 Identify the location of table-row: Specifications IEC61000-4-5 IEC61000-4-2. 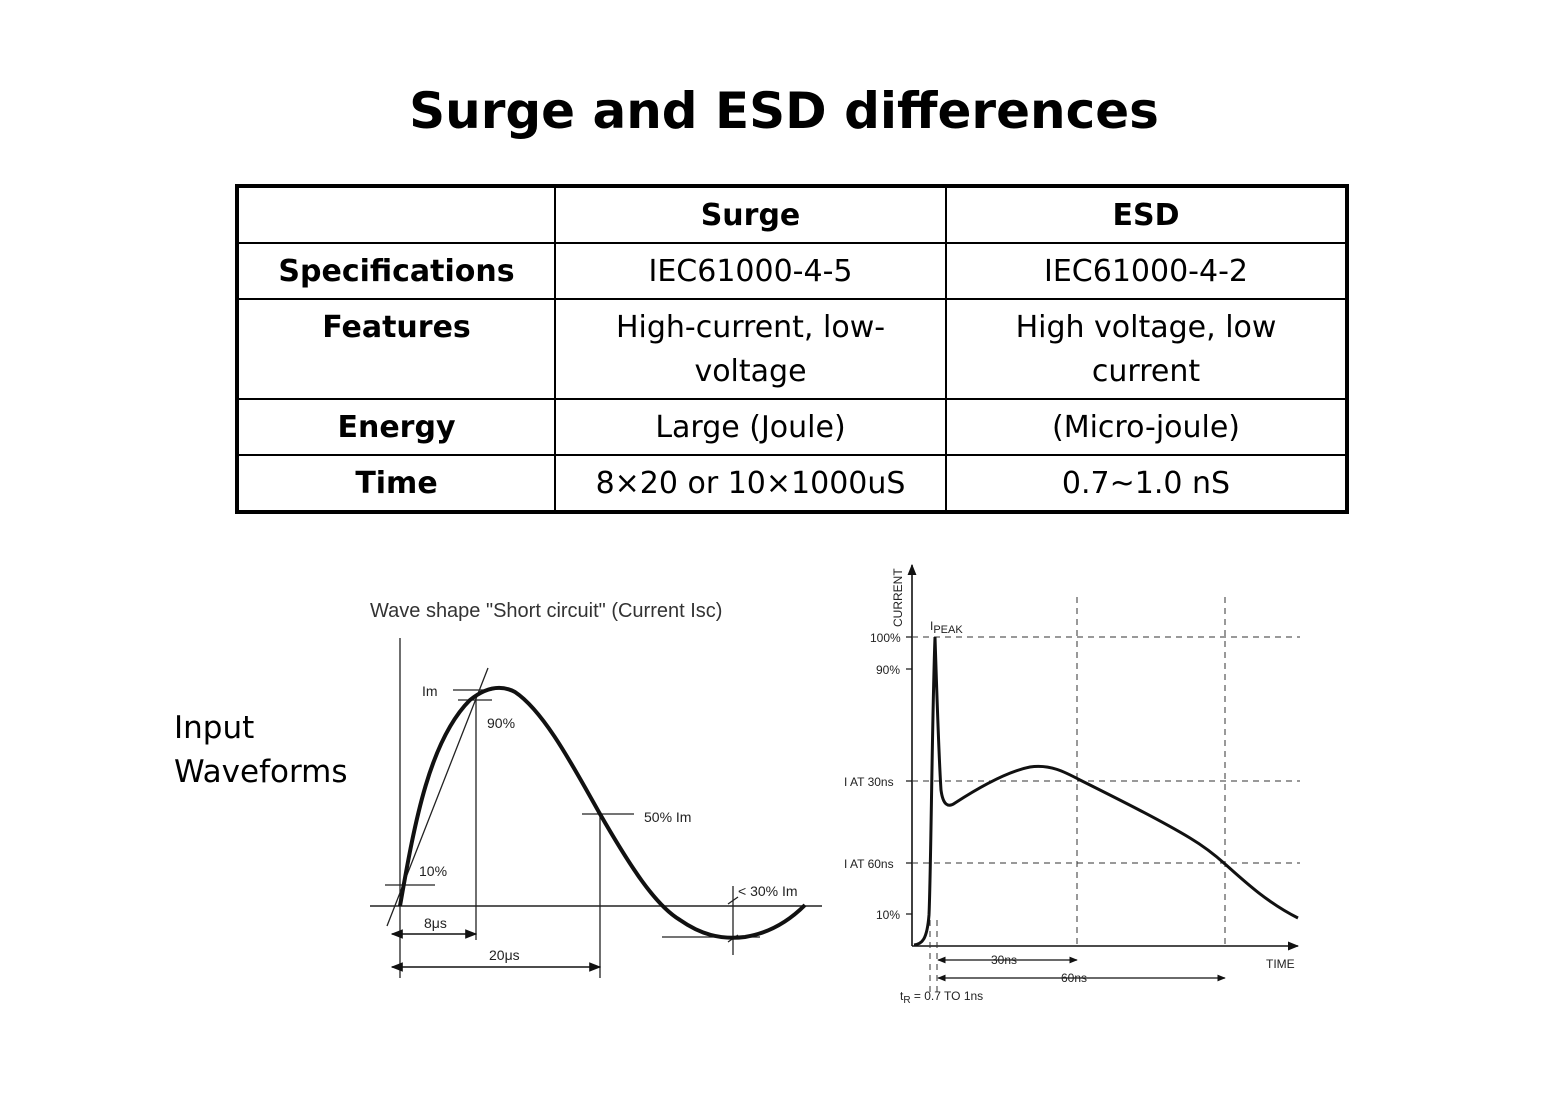
(792, 271).